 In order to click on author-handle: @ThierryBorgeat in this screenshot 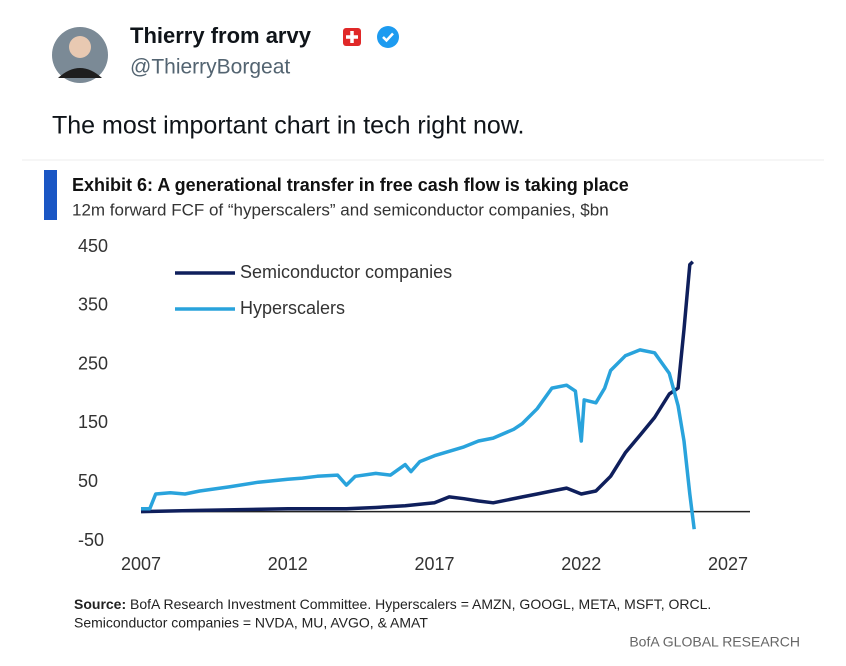, I will do `click(210, 67)`.